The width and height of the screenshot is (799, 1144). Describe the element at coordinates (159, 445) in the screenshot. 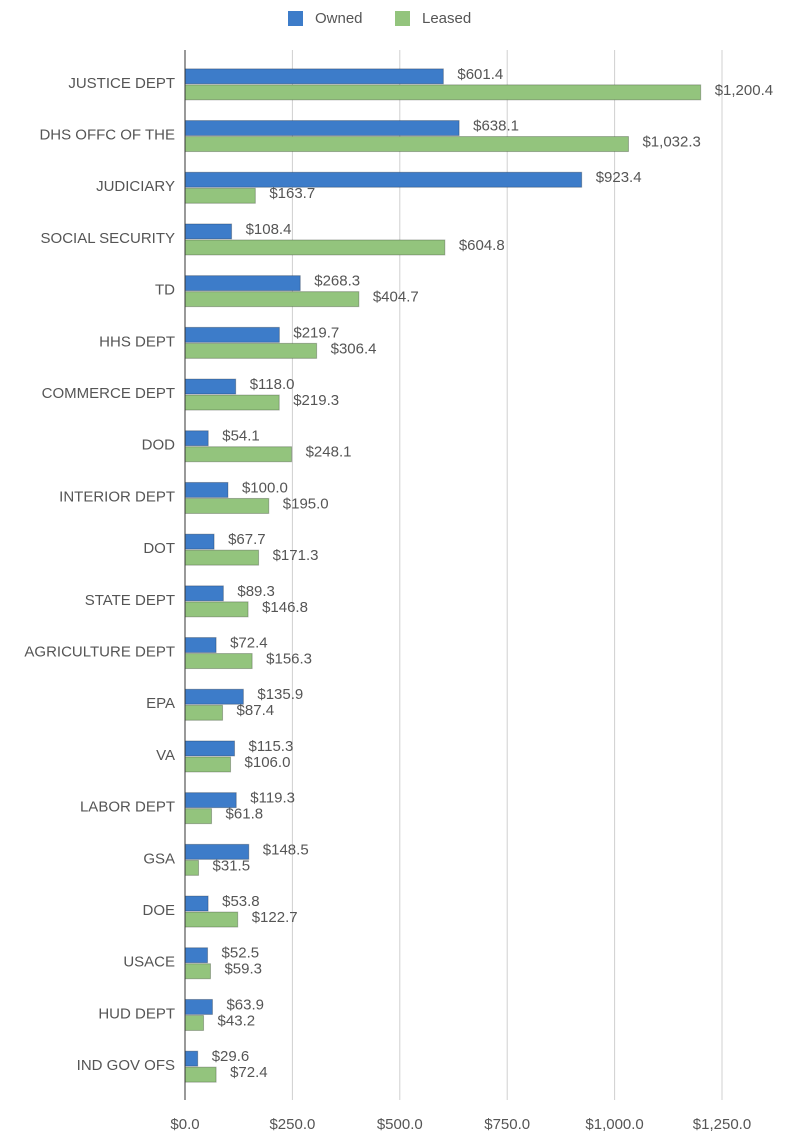

I see `y-tick-label: DOD` at that location.